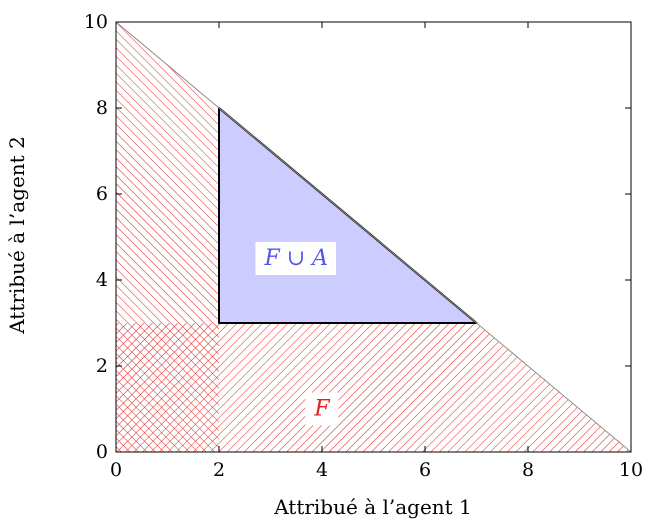 The width and height of the screenshot is (646, 522). Describe the element at coordinates (297, 334) in the screenshot. I see `region-labels: F F ∪ A` at that location.